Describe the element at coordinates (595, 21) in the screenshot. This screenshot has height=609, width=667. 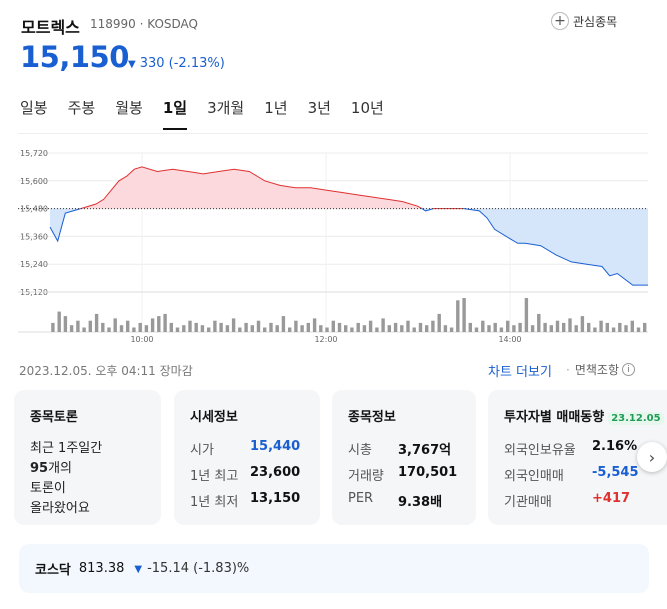
I see `watchlist-label: 관심종목` at that location.